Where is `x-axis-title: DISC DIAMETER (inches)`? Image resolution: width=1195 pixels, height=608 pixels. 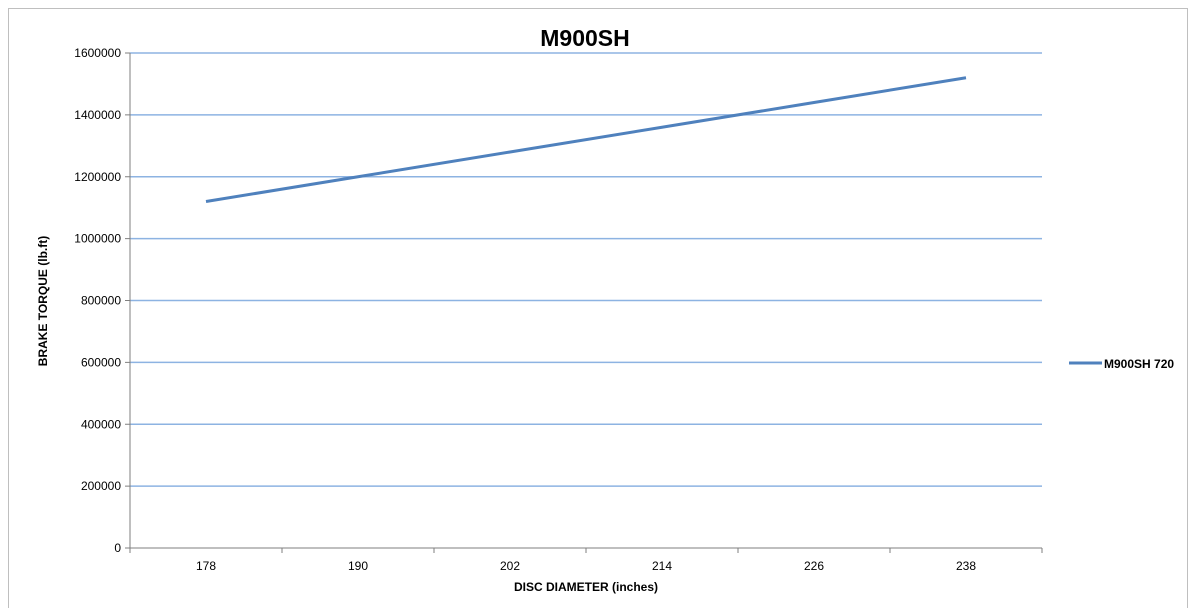
x-axis-title: DISC DIAMETER (inches) is located at coordinates (586, 587).